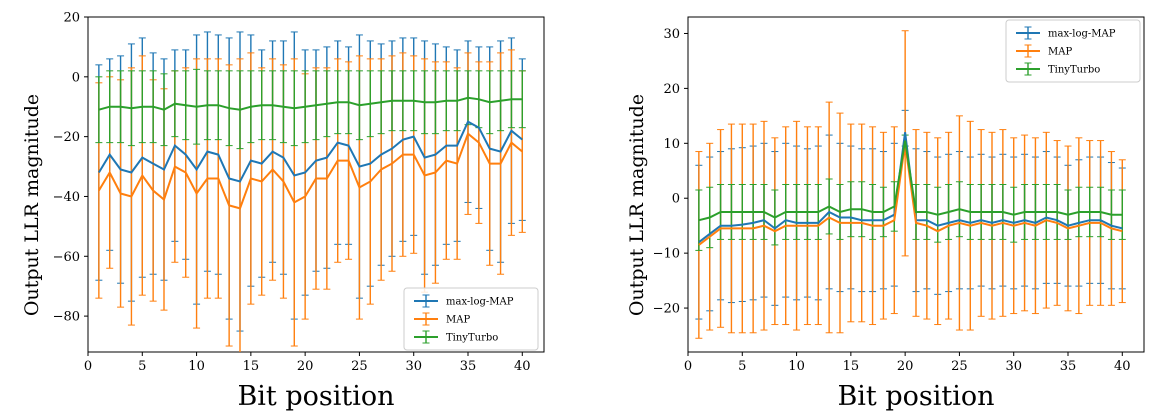 The image size is (1162, 414). I want to click on chart2-xtick-label: 5, so click(742, 366).